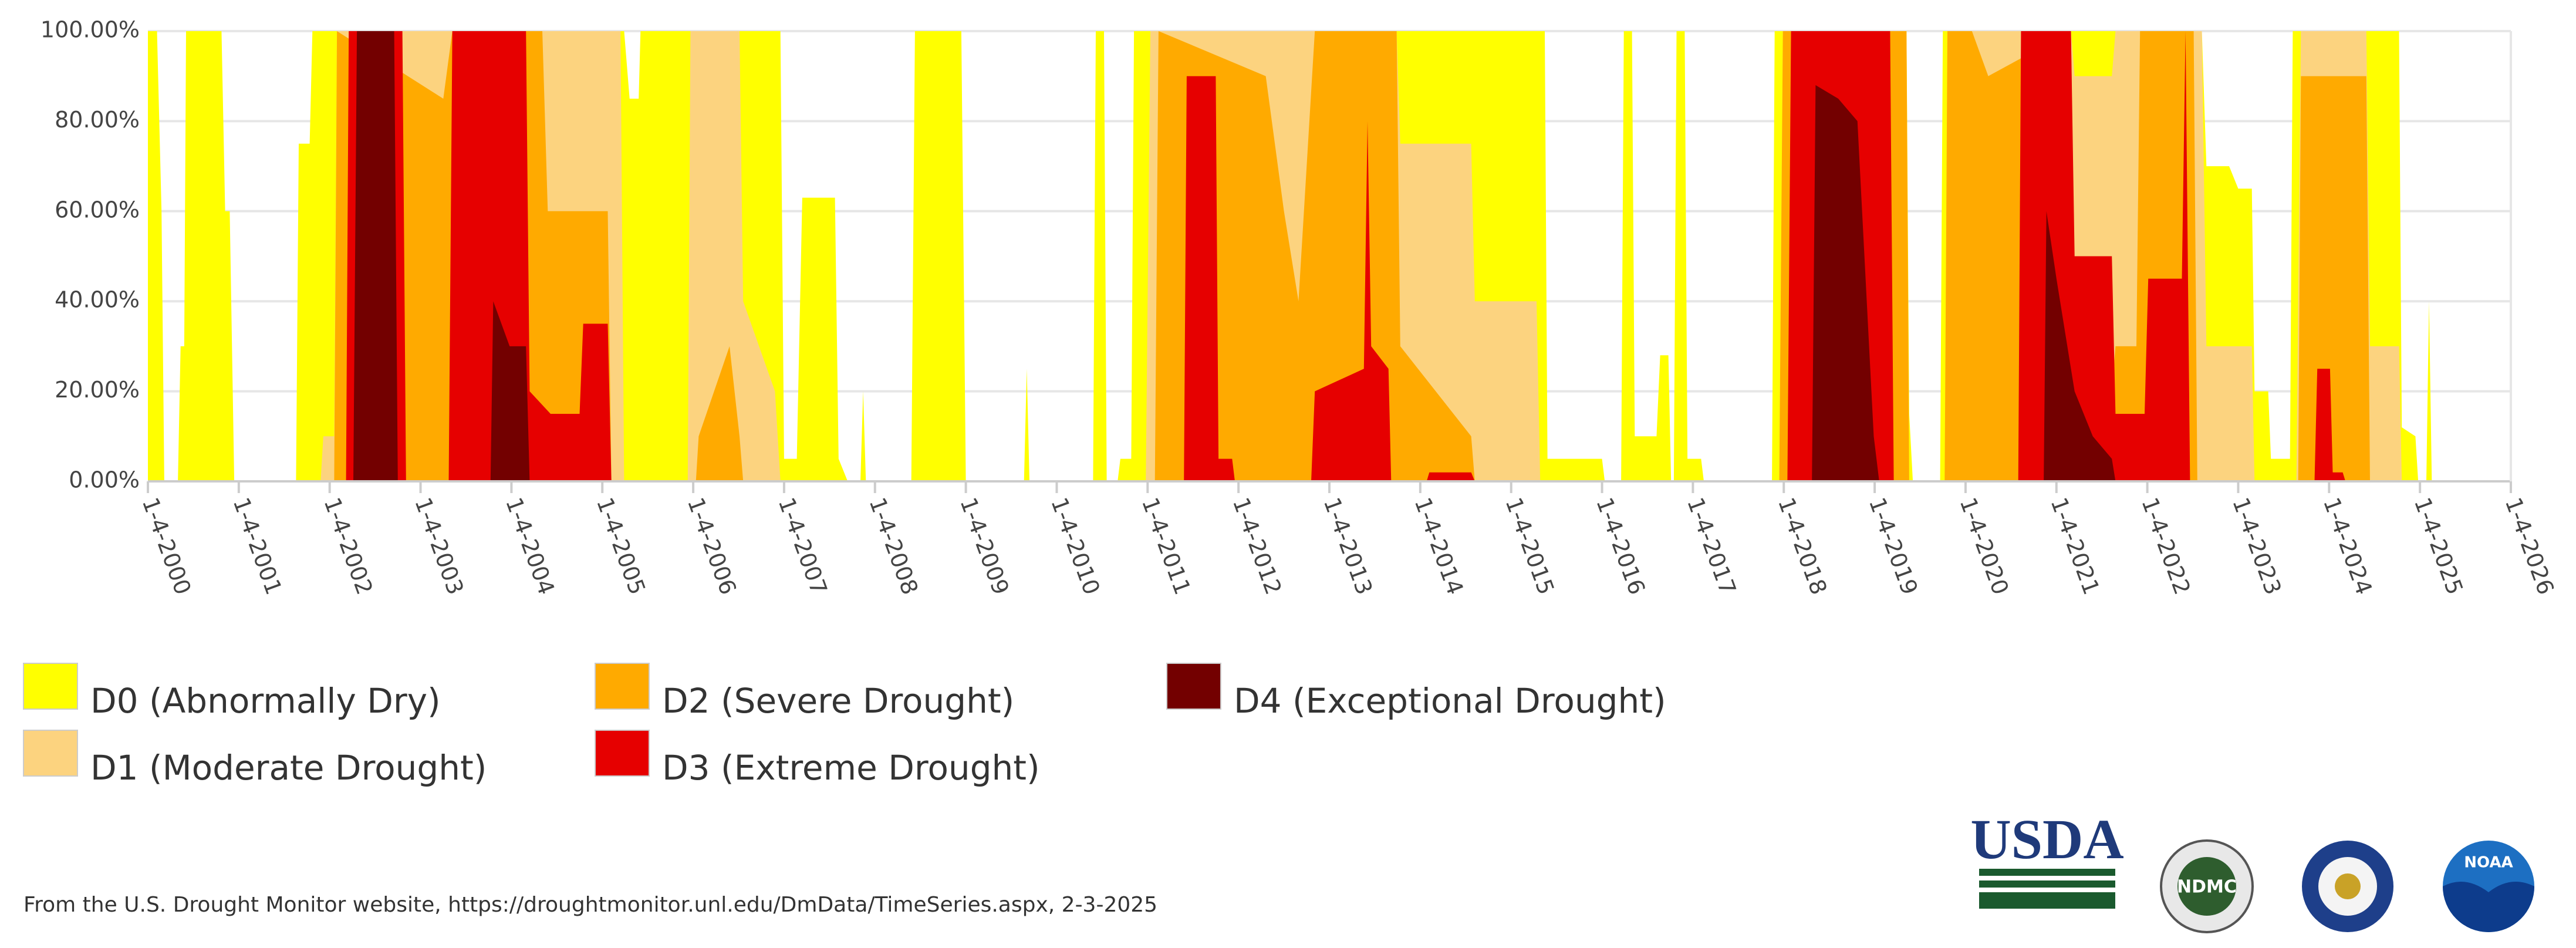 This screenshot has height=948, width=2576. I want to click on x-tick-label: 1-4-2024, so click(2347, 546).